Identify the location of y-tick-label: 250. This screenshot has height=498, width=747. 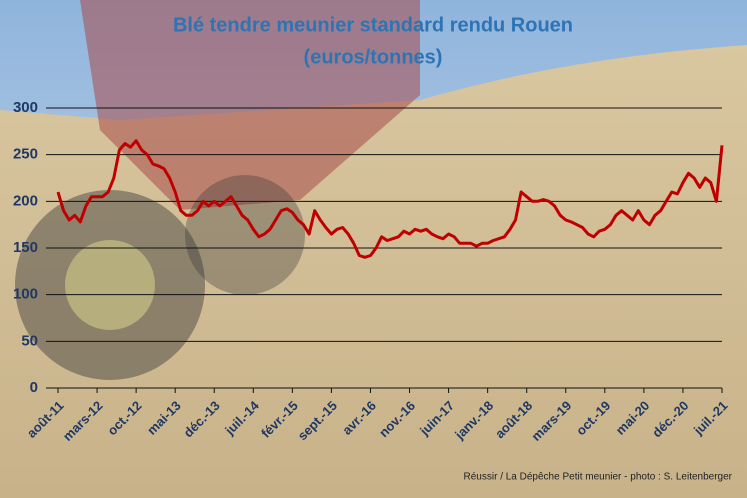
(25, 154).